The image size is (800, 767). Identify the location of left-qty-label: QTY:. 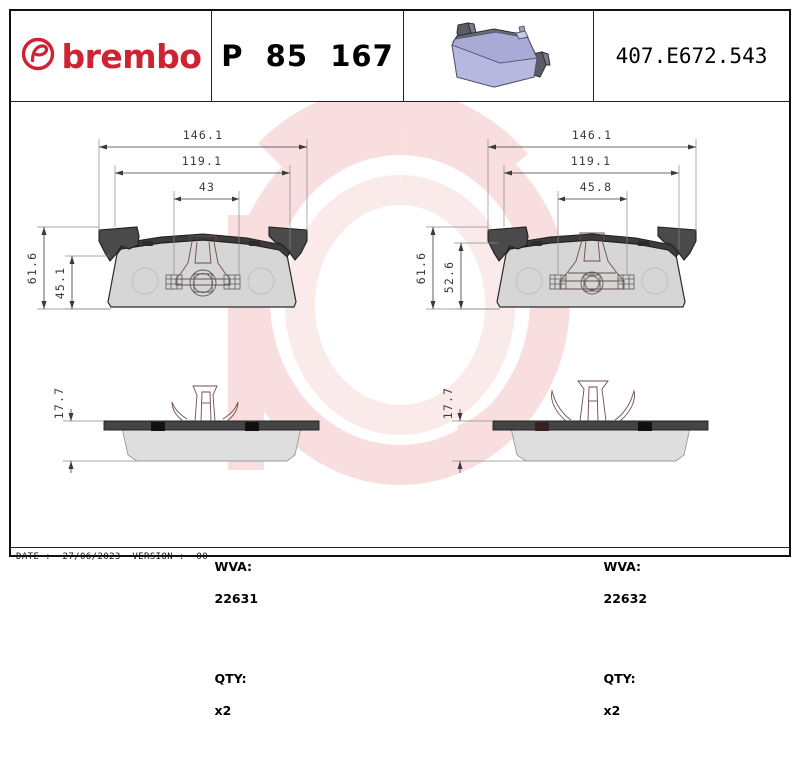
(230, 678).